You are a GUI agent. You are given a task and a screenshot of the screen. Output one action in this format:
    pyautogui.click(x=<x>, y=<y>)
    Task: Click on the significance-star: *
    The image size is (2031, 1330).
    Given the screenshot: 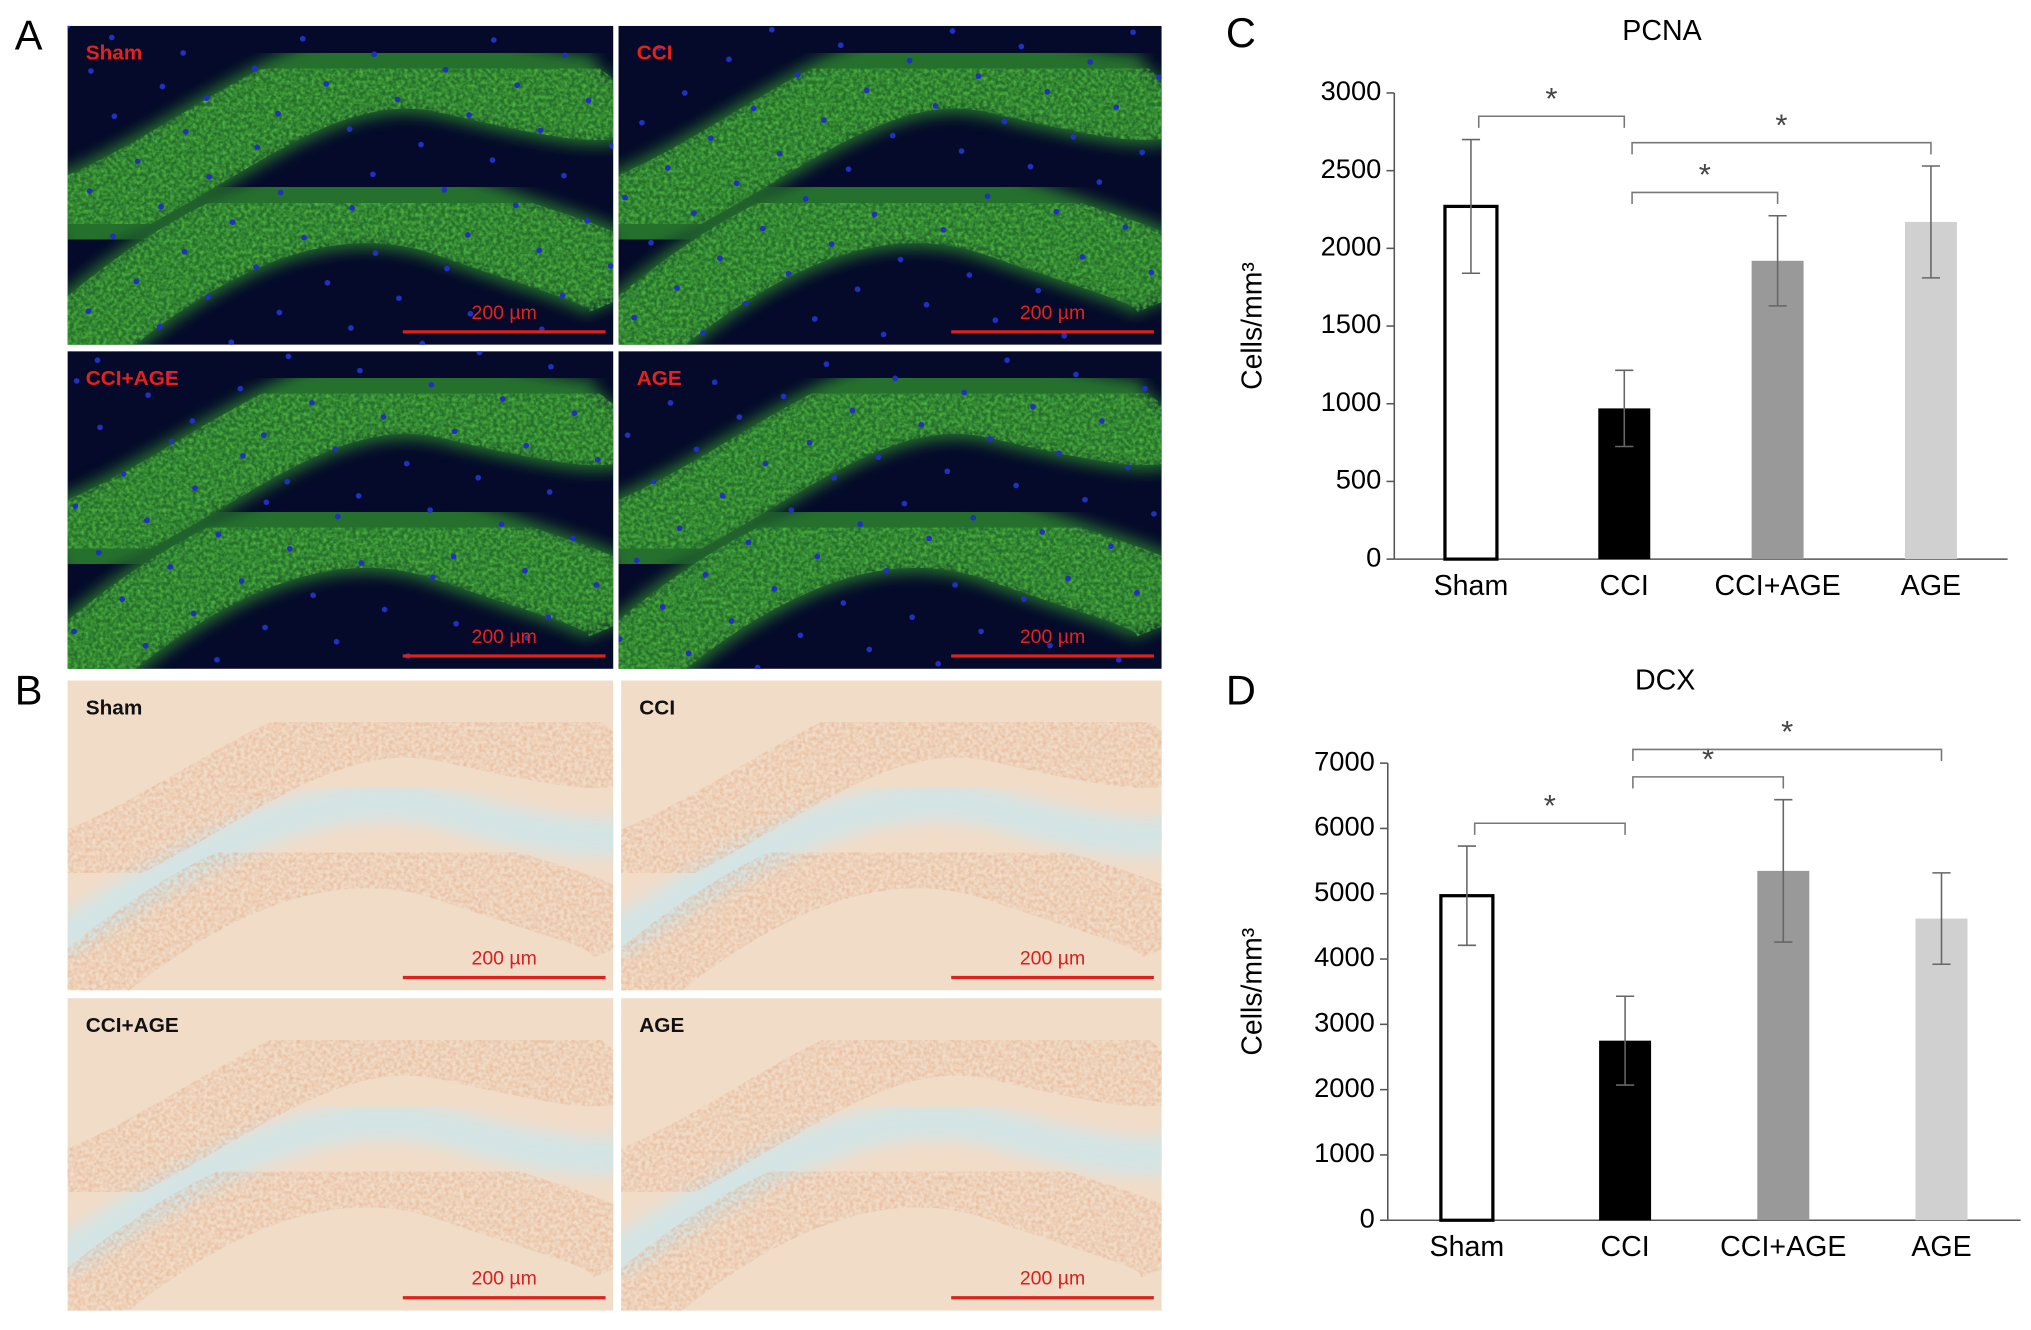 What is the action you would take?
    pyautogui.click(x=1708, y=759)
    